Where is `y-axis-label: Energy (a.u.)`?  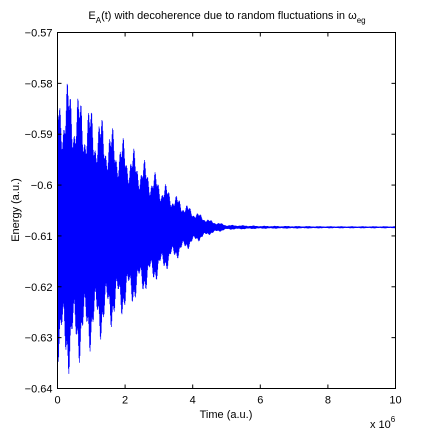
y-axis-label: Energy (a.u.) is located at coordinates (16, 210).